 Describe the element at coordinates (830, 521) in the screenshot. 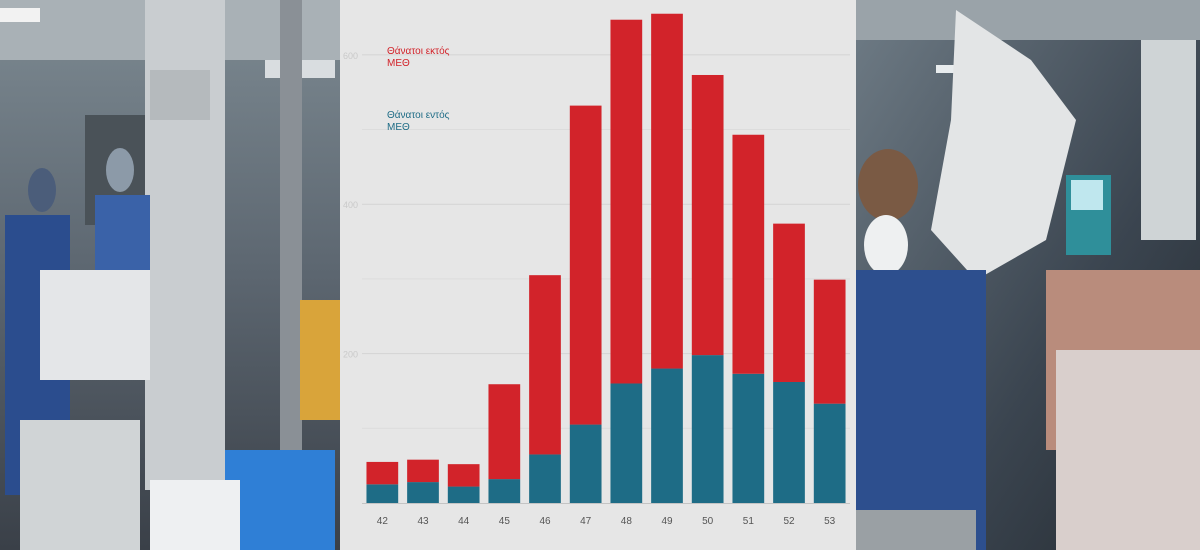

I see `x-tick-label: 53` at that location.